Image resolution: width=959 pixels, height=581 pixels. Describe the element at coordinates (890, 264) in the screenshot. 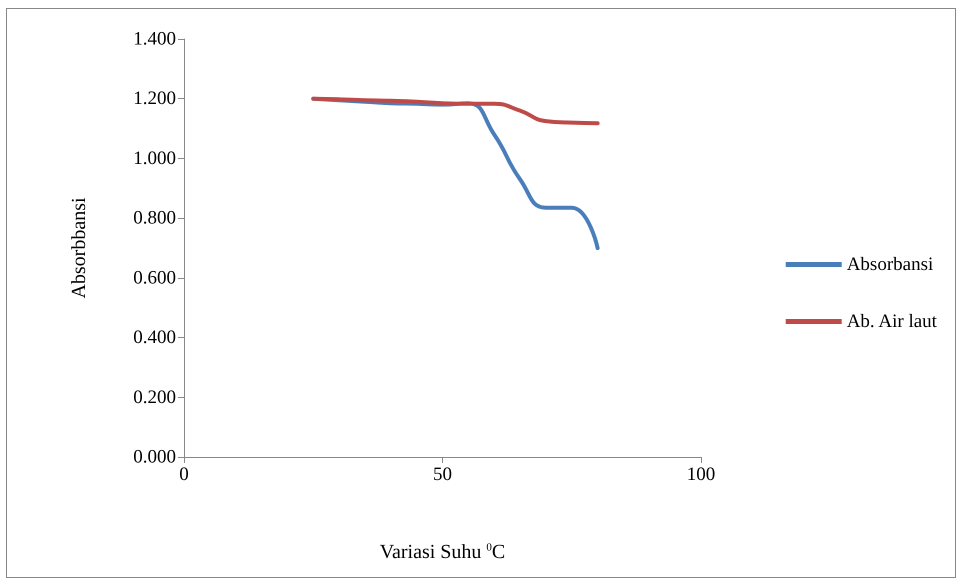

I see `legend-label: Absorbansi` at that location.